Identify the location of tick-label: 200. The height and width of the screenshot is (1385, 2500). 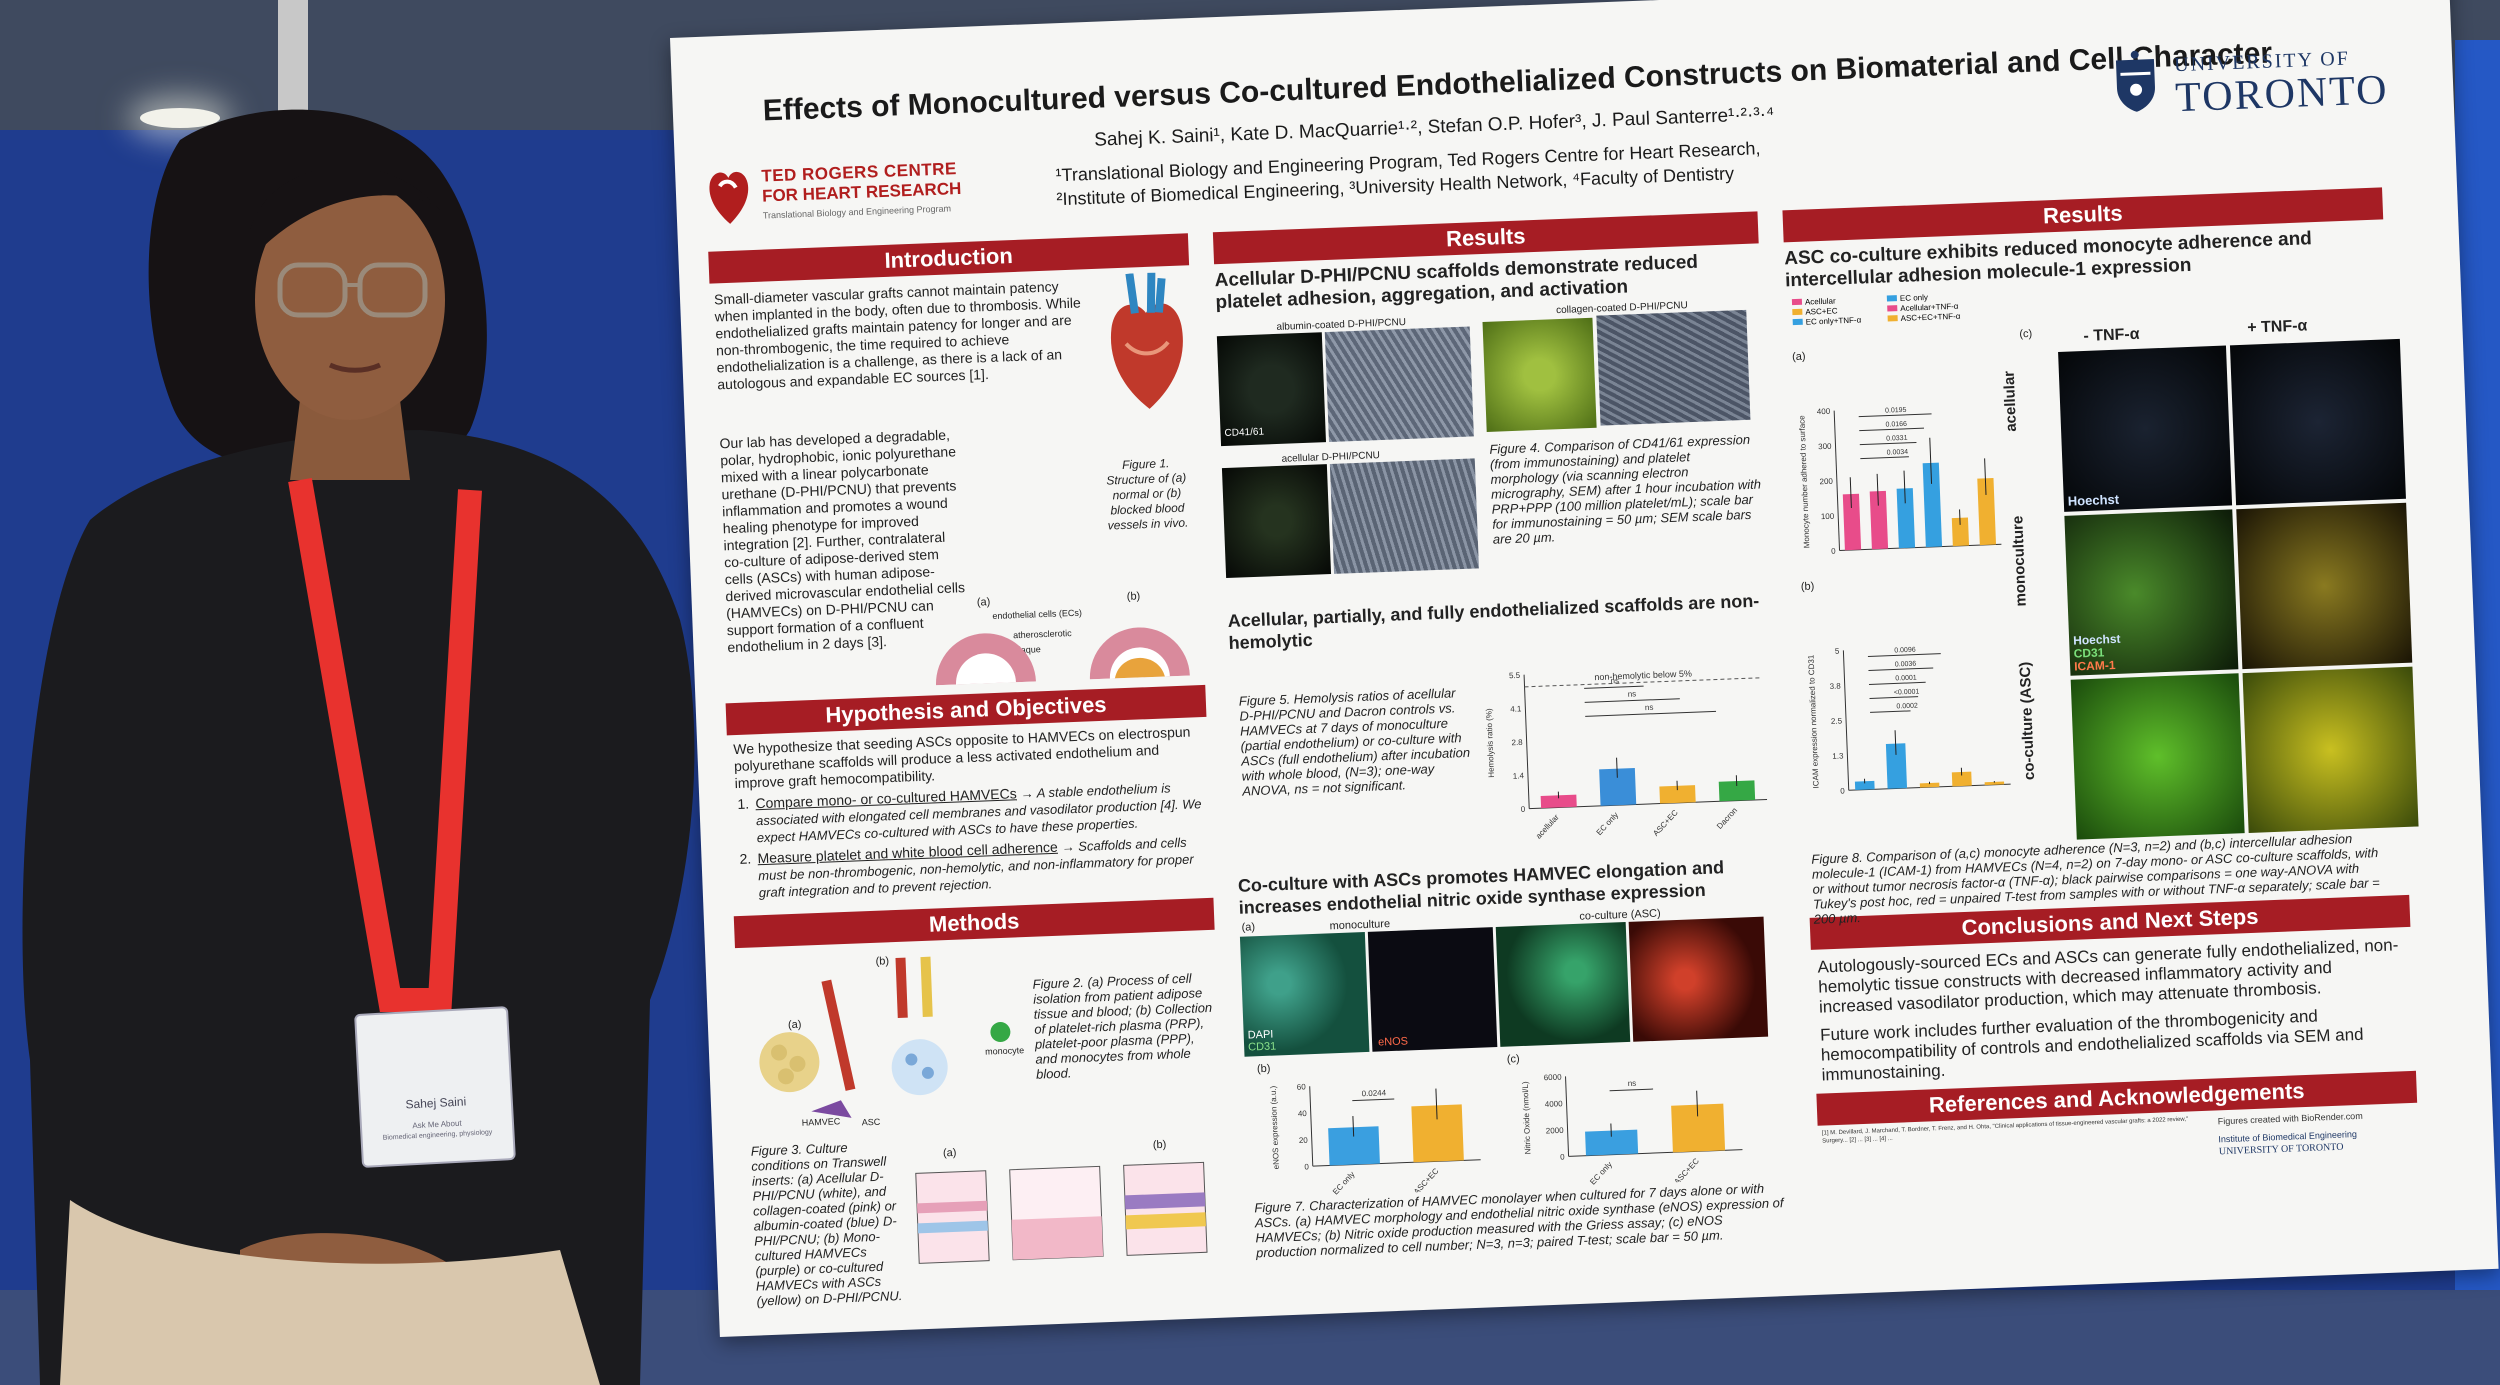
(1826, 482).